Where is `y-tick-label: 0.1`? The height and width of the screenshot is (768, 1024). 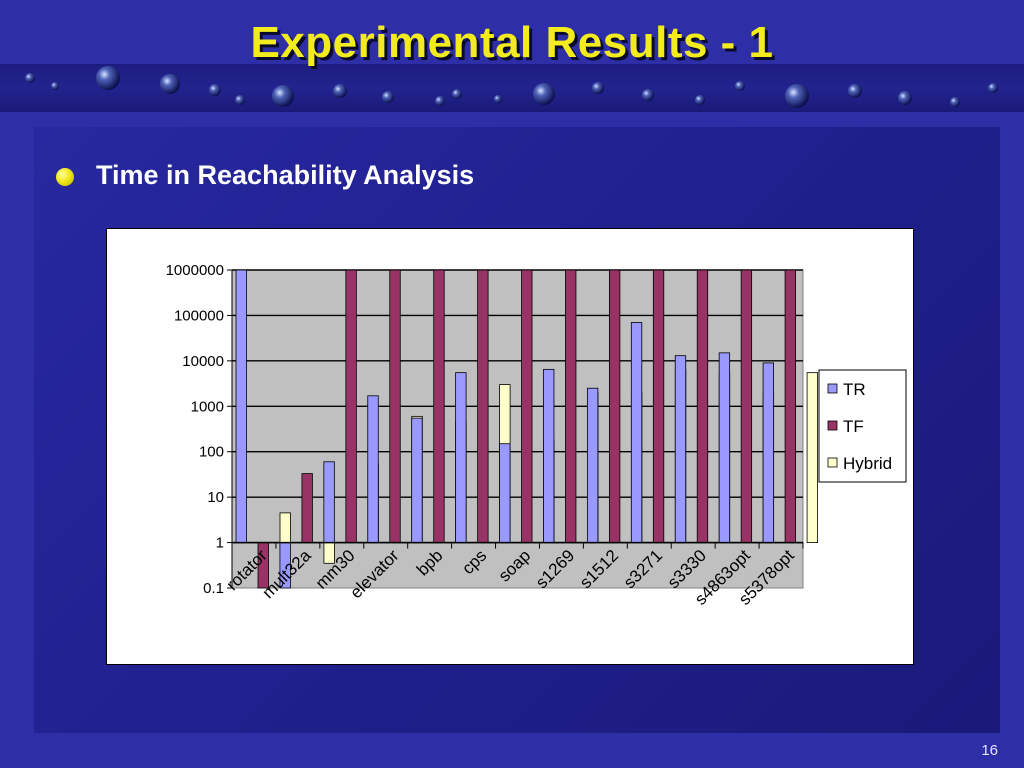 y-tick-label: 0.1 is located at coordinates (213, 588).